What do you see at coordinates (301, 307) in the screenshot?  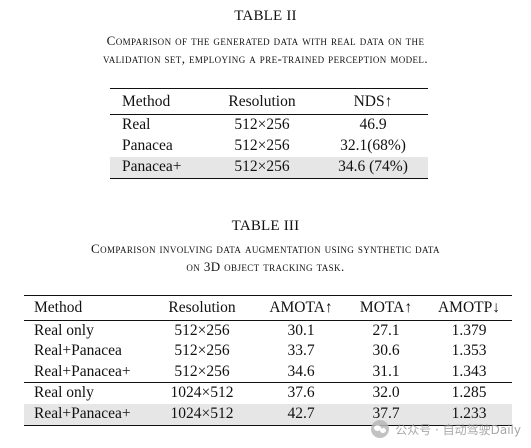 I see `table3-header-amota: AMOTA↑` at bounding box center [301, 307].